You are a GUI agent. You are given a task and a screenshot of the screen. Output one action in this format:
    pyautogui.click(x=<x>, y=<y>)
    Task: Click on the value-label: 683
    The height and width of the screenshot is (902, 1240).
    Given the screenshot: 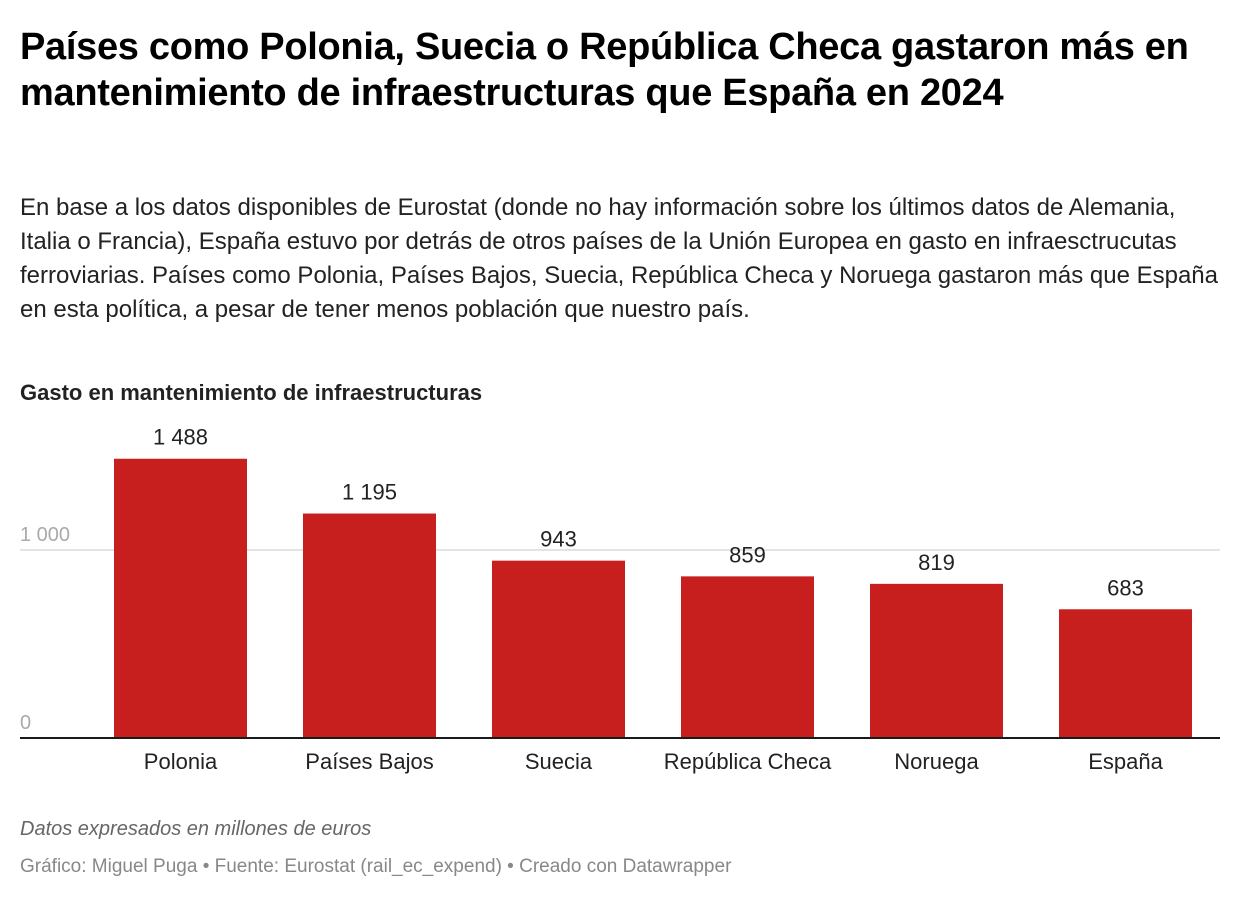 What is the action you would take?
    pyautogui.click(x=1125, y=587)
    